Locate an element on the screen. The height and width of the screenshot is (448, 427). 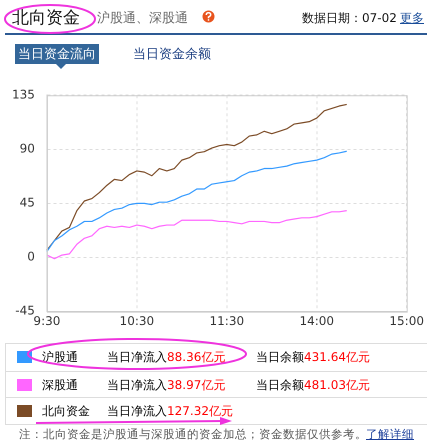
text: 注：北向资金是沪股通与深股通的资金加总；资金数据仅供参考。 is located at coordinates (193, 434).